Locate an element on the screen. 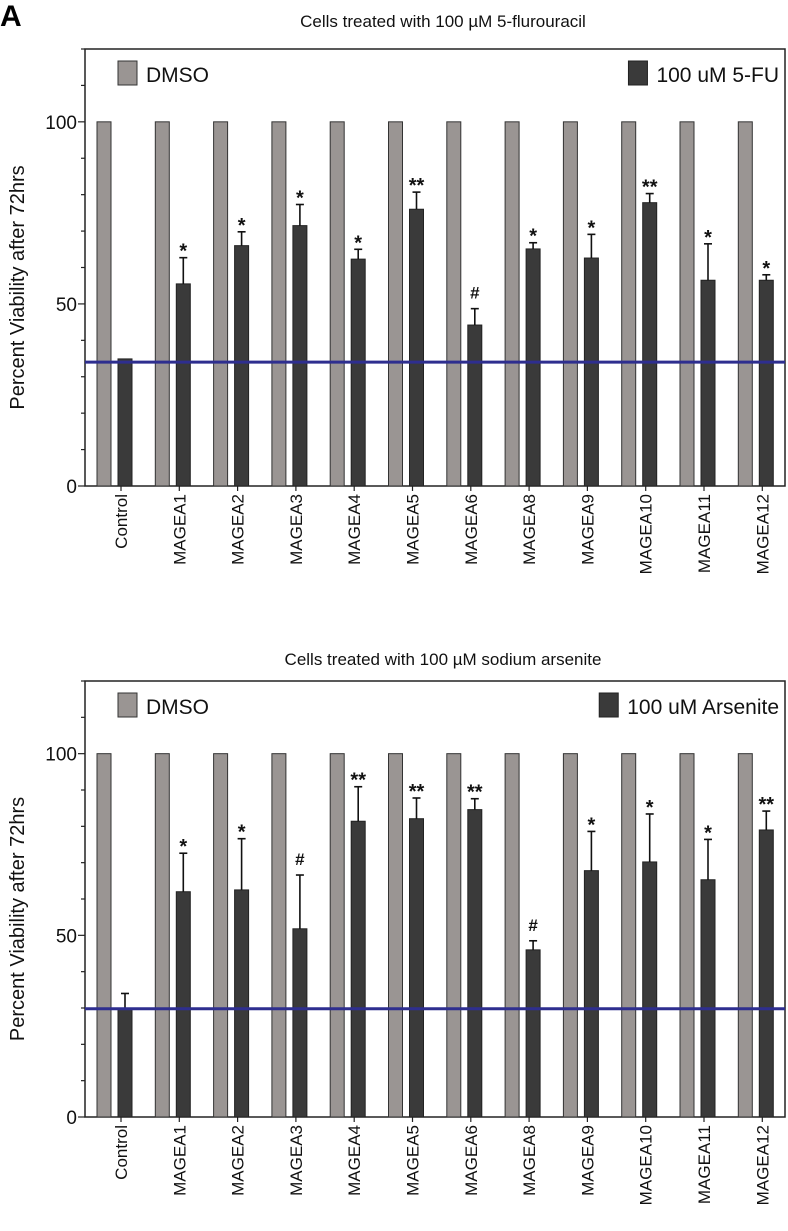  bar-treated-MAGEA4 is located at coordinates (358, 969).